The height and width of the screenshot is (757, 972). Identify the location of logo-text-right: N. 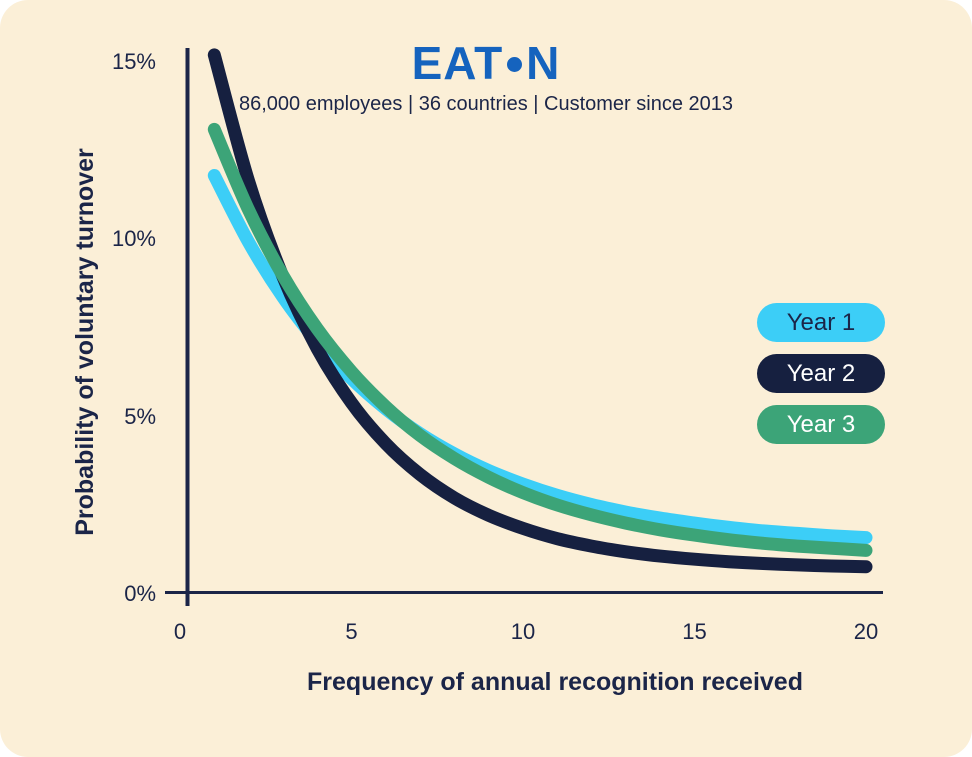
(543, 63).